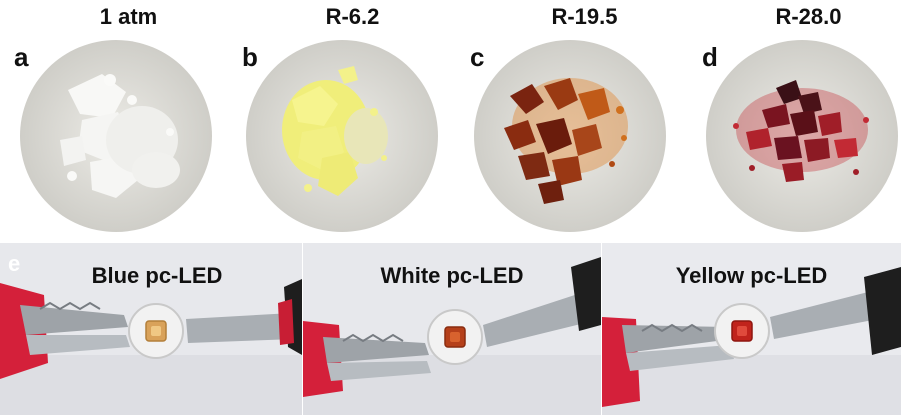  I want to click on red-crystals-image, so click(802, 136).